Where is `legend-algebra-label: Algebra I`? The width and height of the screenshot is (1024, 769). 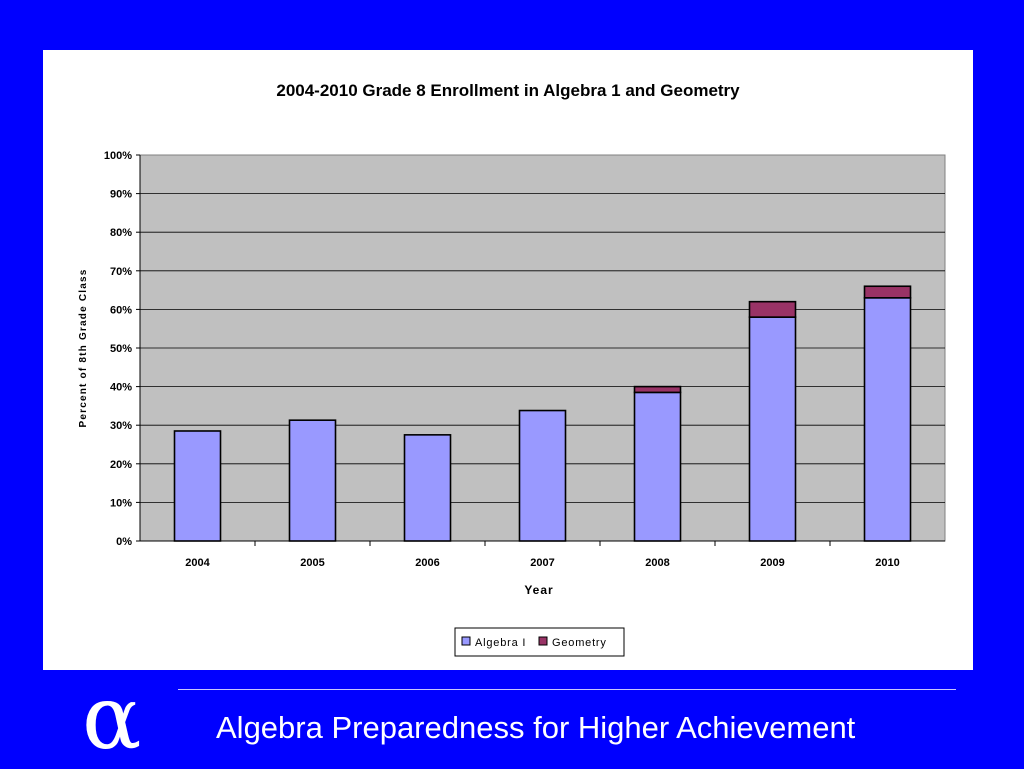 legend-algebra-label: Algebra I is located at coordinates (500, 643).